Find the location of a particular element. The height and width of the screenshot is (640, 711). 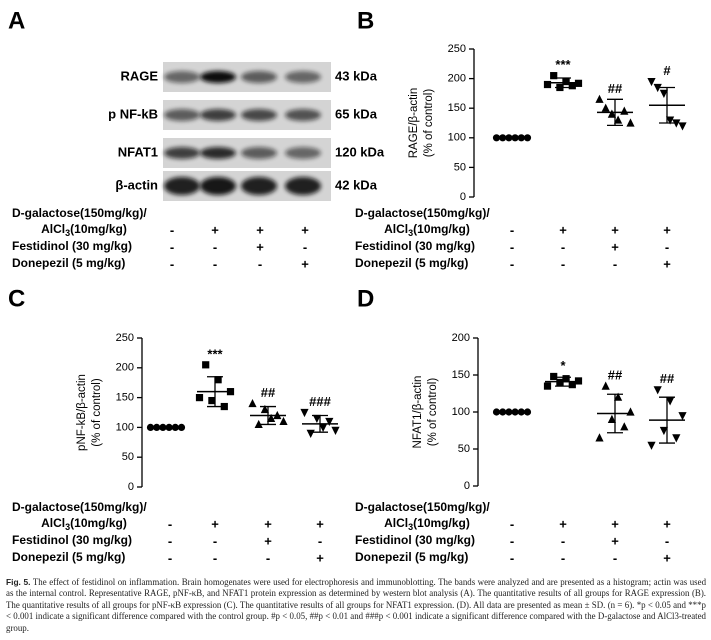

y-axis-label: NFAT1/β-actin is located at coordinates (418, 412).